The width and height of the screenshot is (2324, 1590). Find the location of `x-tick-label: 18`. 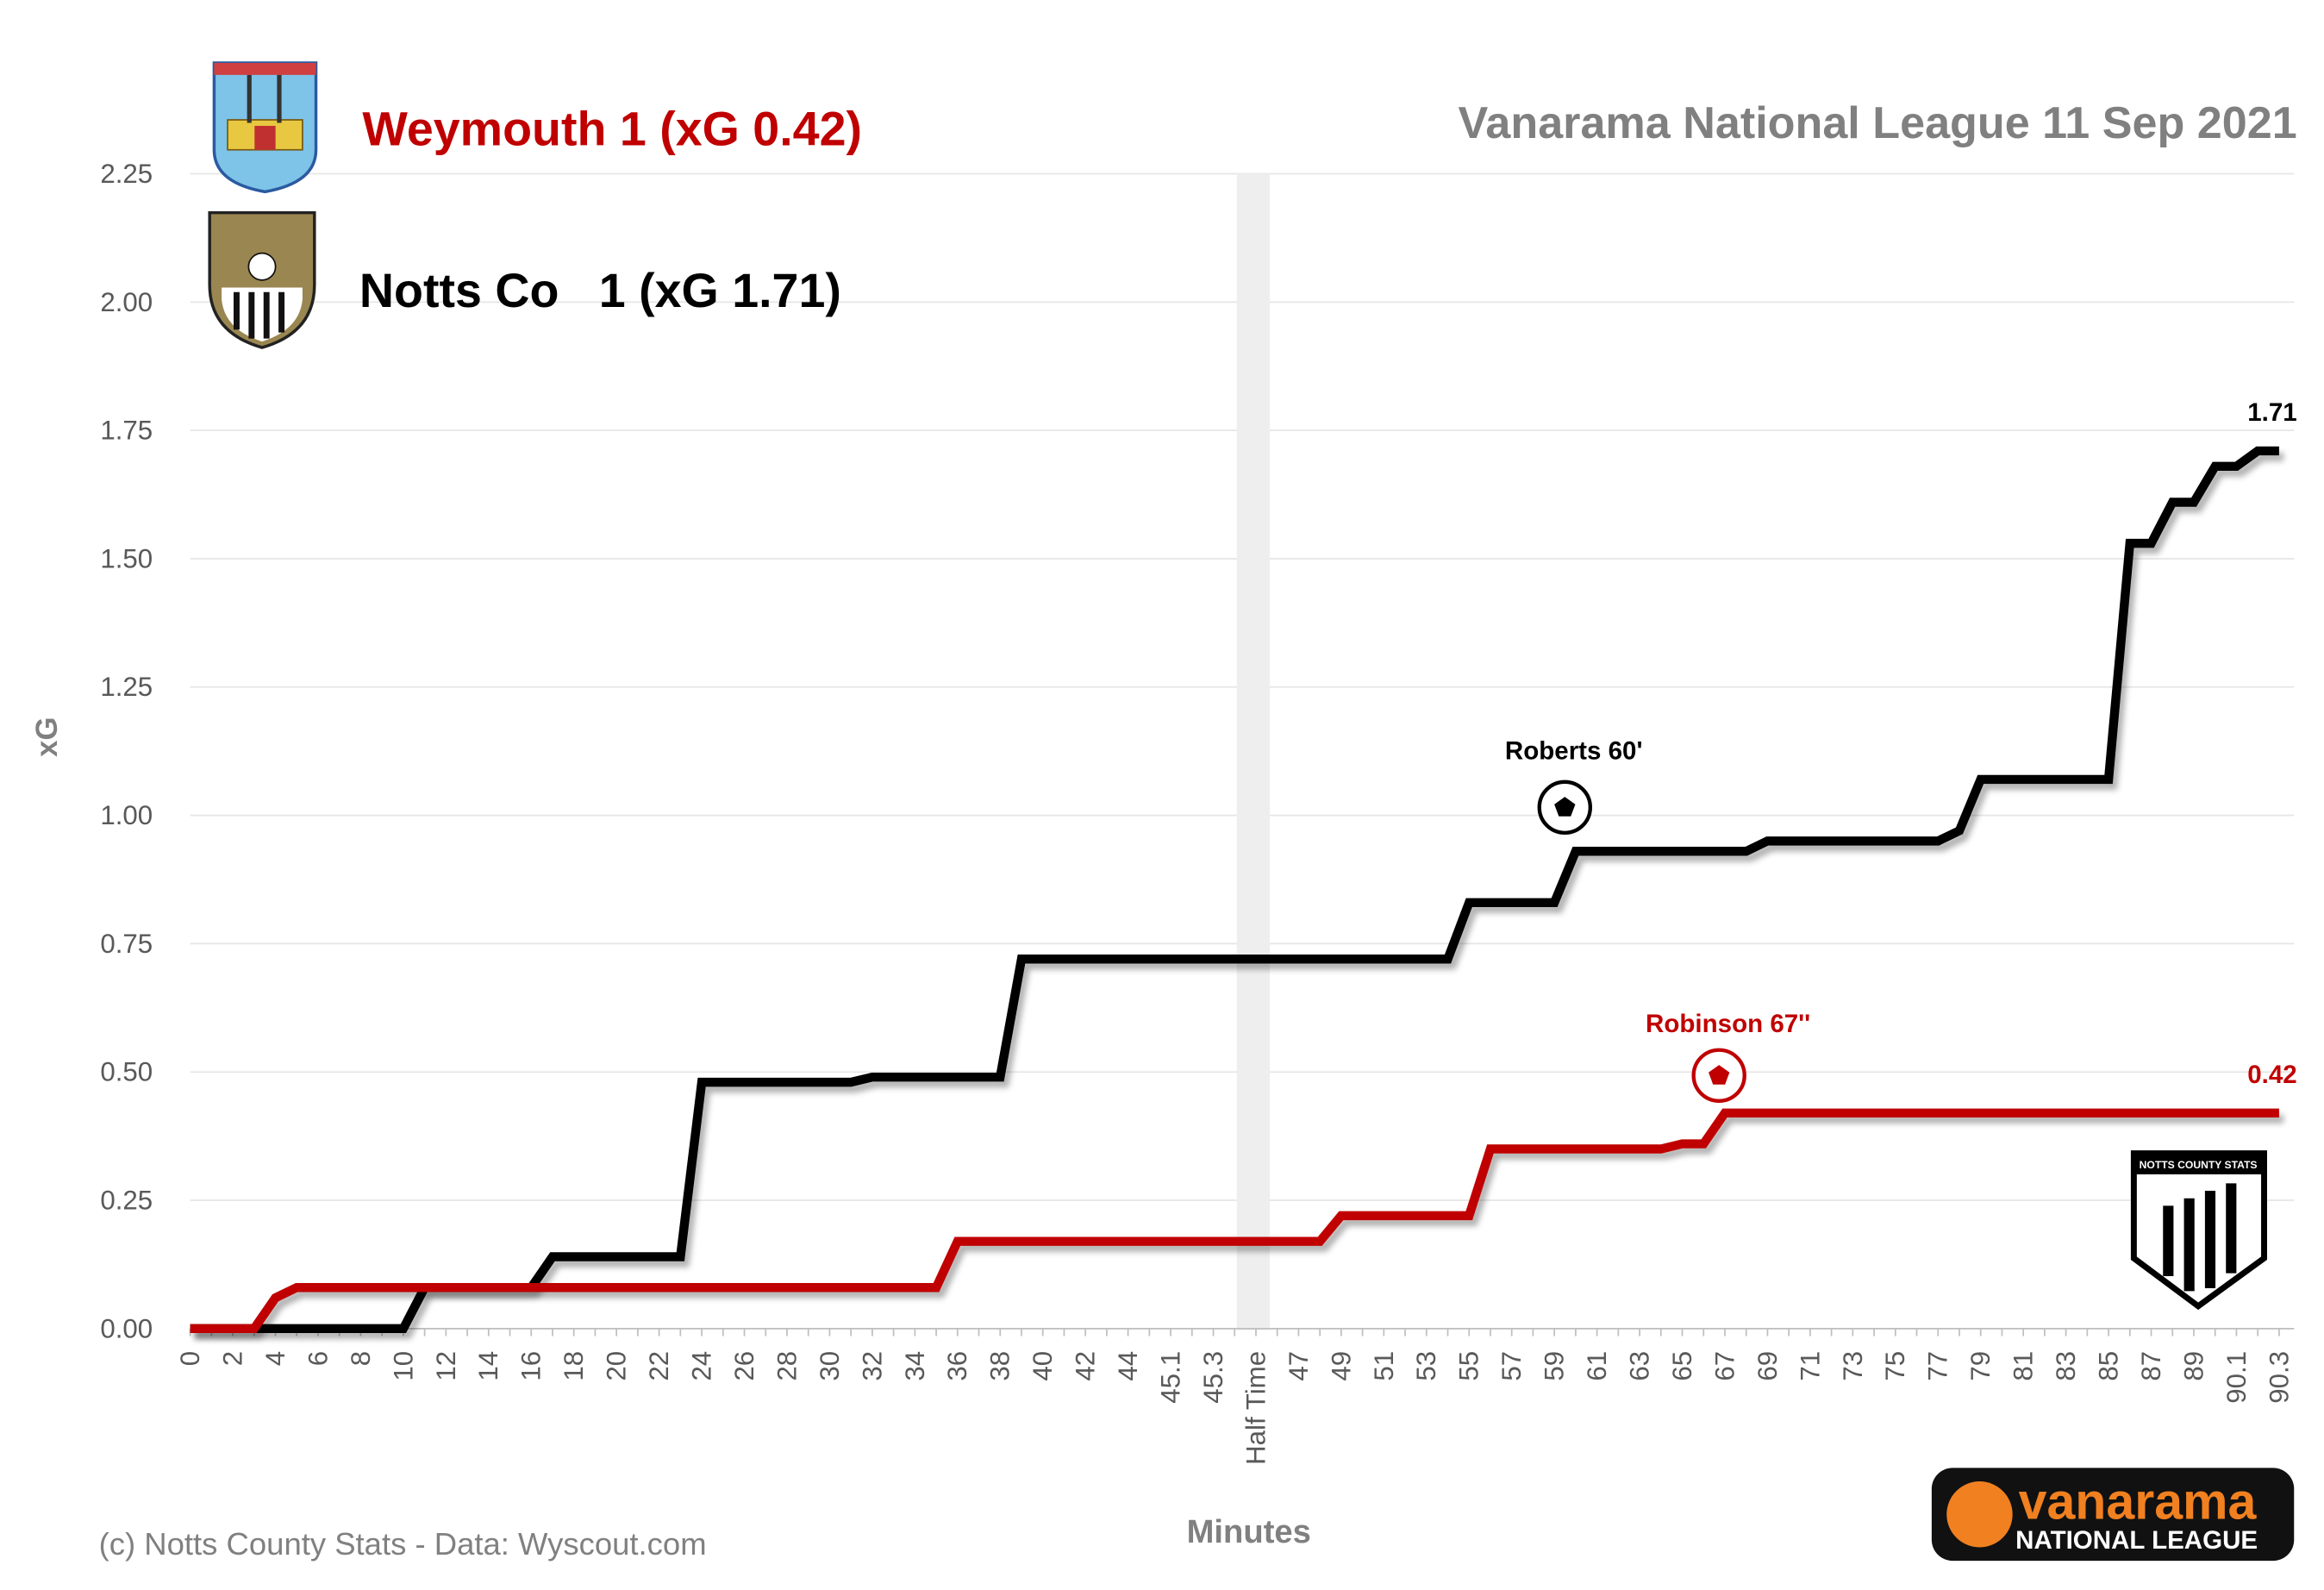

x-tick-label: 18 is located at coordinates (574, 1366).